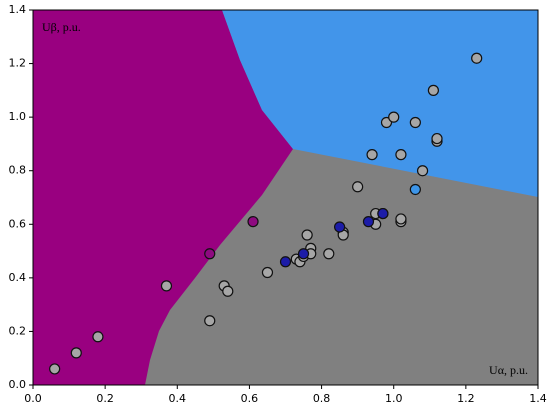 The width and height of the screenshot is (550, 409). What do you see at coordinates (18, 384) in the screenshot?
I see `y-tick-label: 0.0` at bounding box center [18, 384].